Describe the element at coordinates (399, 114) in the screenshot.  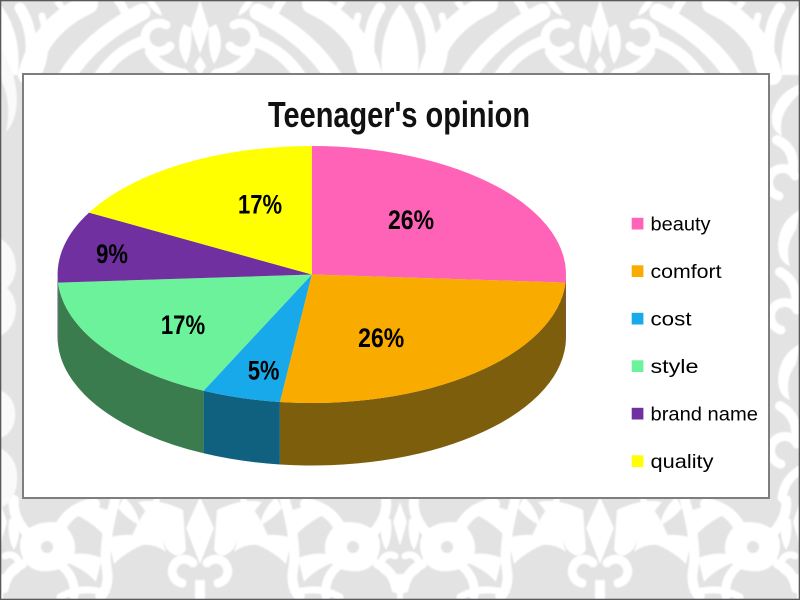
I see `svg-text: Teenager's opinion` at that location.